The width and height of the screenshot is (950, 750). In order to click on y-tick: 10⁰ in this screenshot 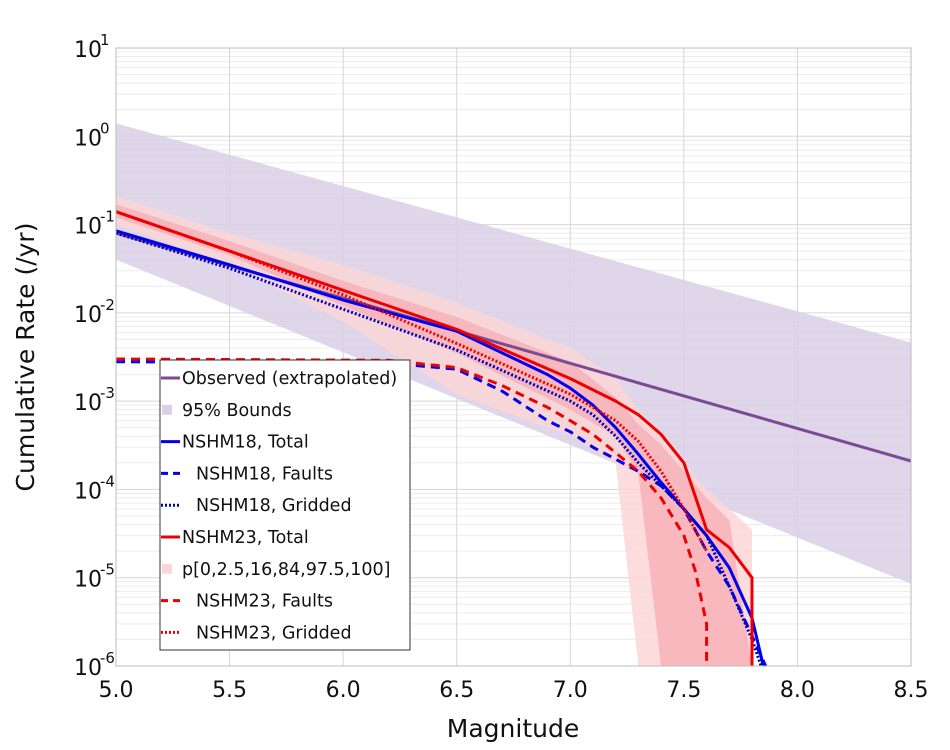, I will do `click(92, 135)`.